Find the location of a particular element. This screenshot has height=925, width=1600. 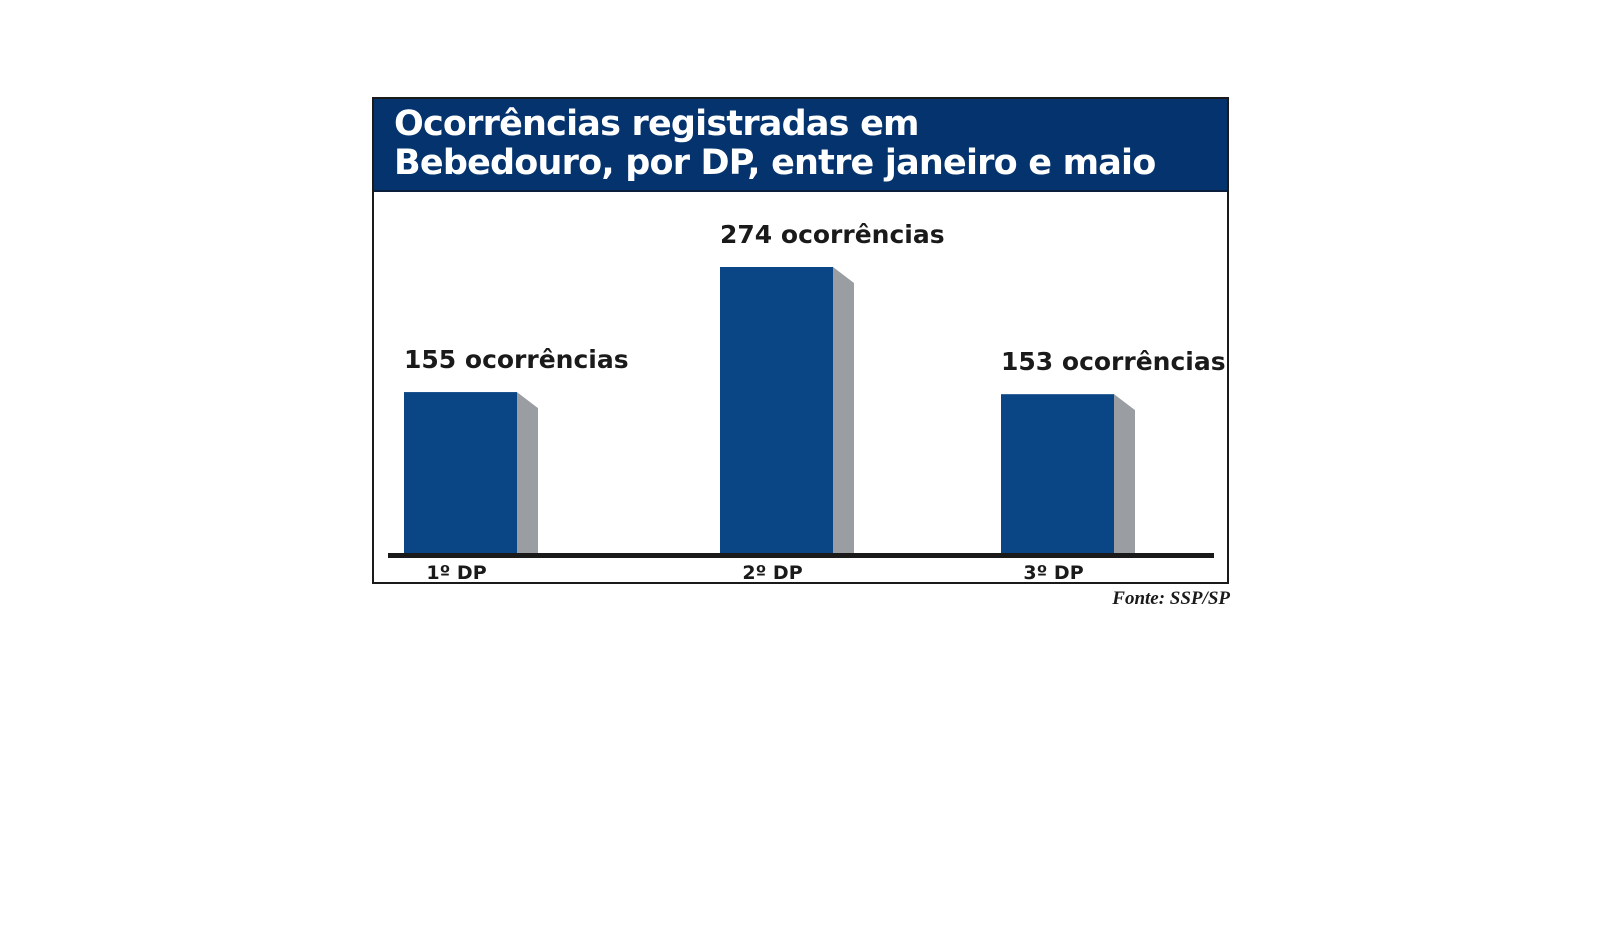

category-label-3: 3º DP is located at coordinates (1053, 573).